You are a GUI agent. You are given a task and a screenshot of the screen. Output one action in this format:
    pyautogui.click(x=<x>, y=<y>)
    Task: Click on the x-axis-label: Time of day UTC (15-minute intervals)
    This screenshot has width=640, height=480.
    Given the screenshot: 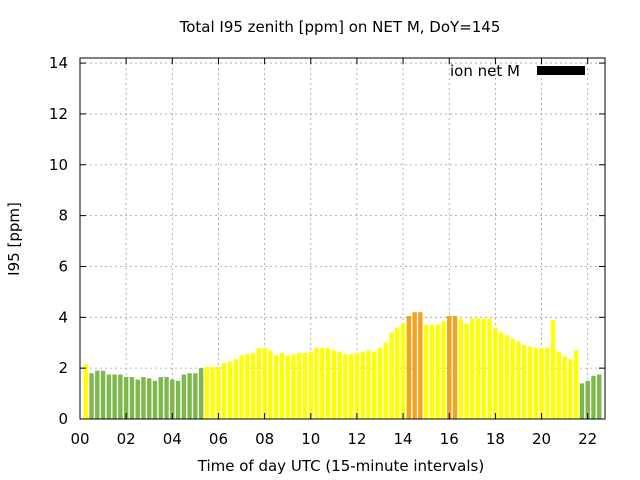 What is the action you would take?
    pyautogui.click(x=340, y=466)
    